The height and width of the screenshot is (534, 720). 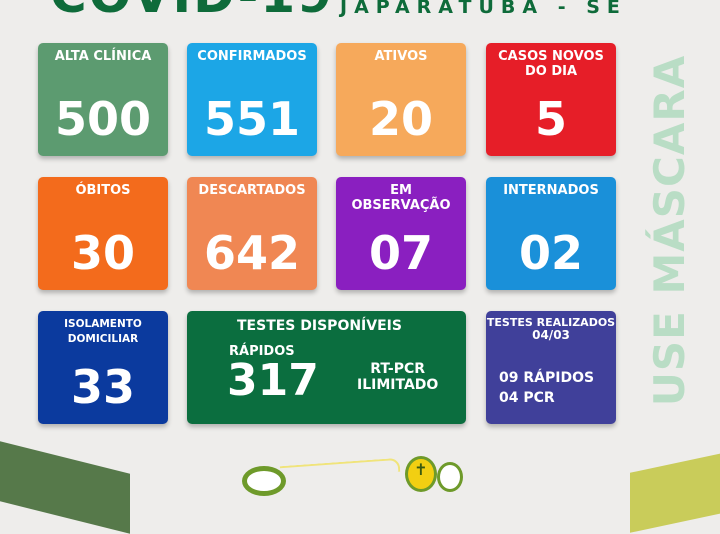 I want to click on testes-realizados-date: 04/03, so click(x=551, y=335).